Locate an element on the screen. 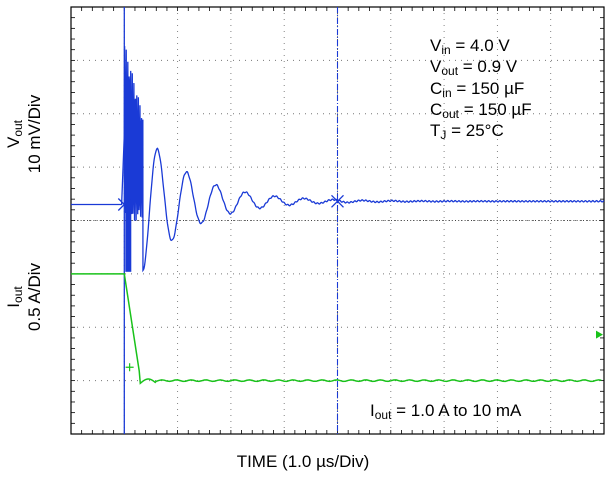  condition-cin: Cin = 150 µF is located at coordinates (477, 89).